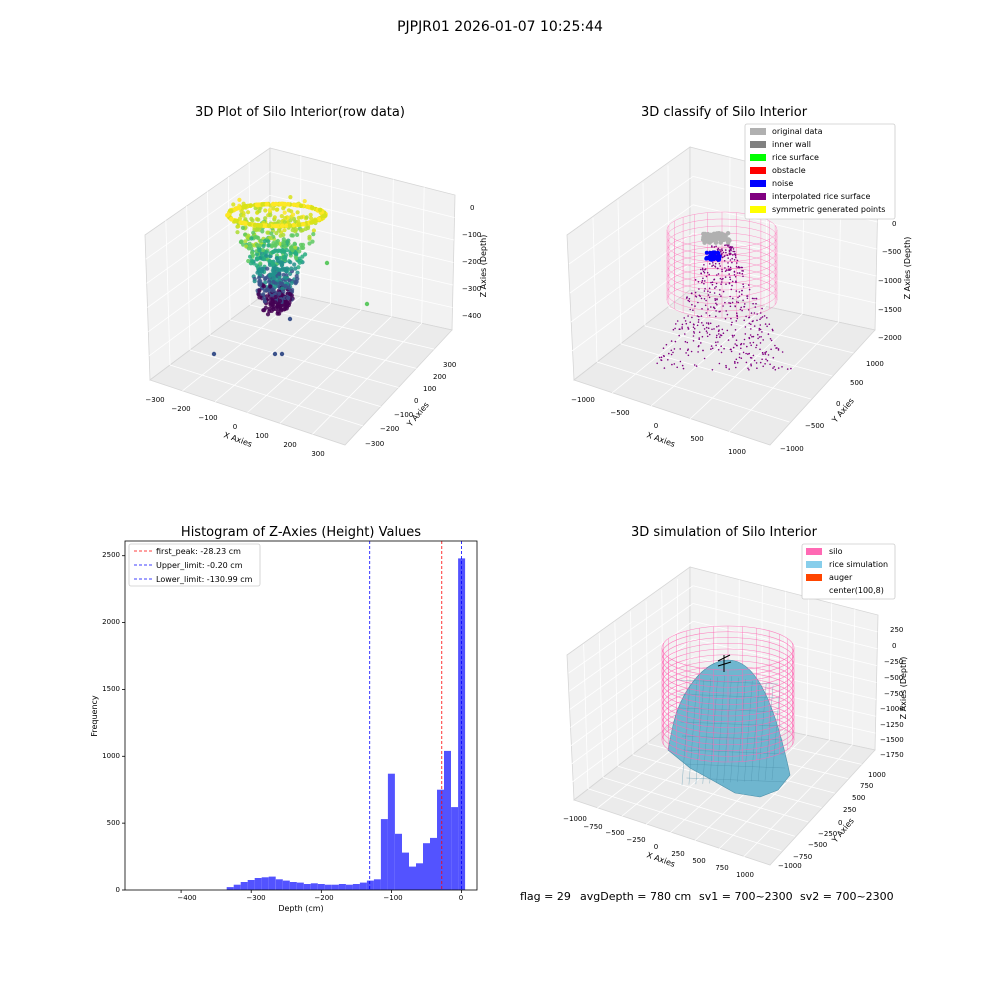  I want to click on legend-label: first_peak: -28.23 cm, so click(198, 551).